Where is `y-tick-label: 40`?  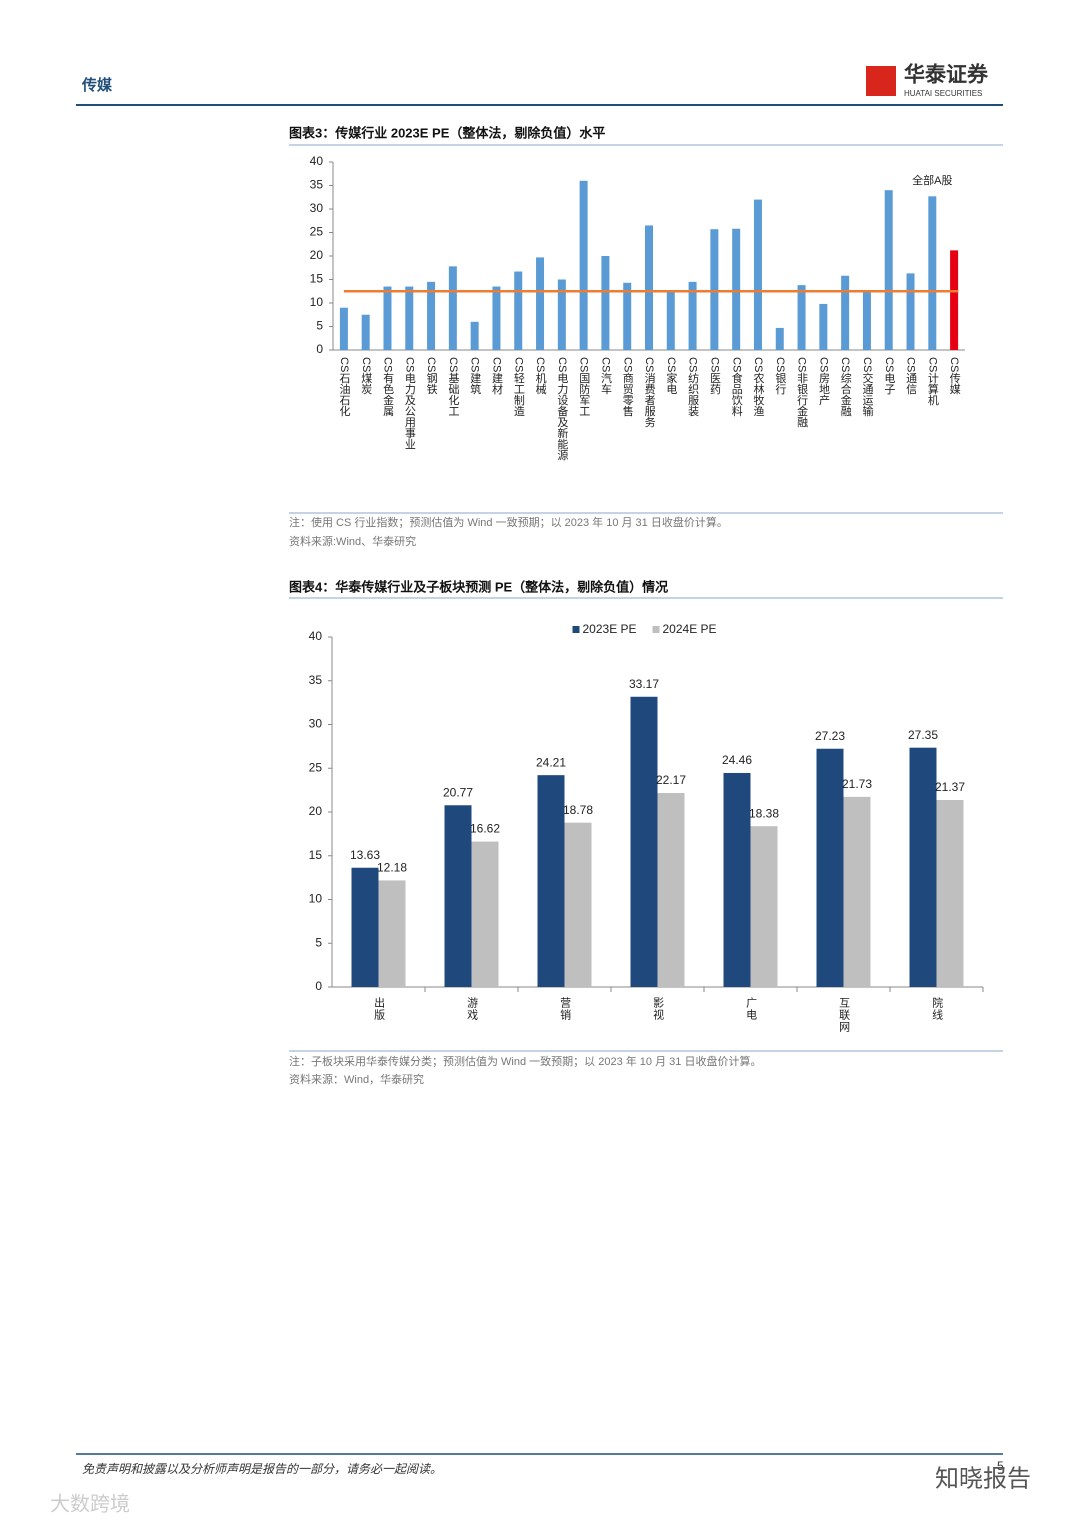 y-tick-label: 40 is located at coordinates (317, 161).